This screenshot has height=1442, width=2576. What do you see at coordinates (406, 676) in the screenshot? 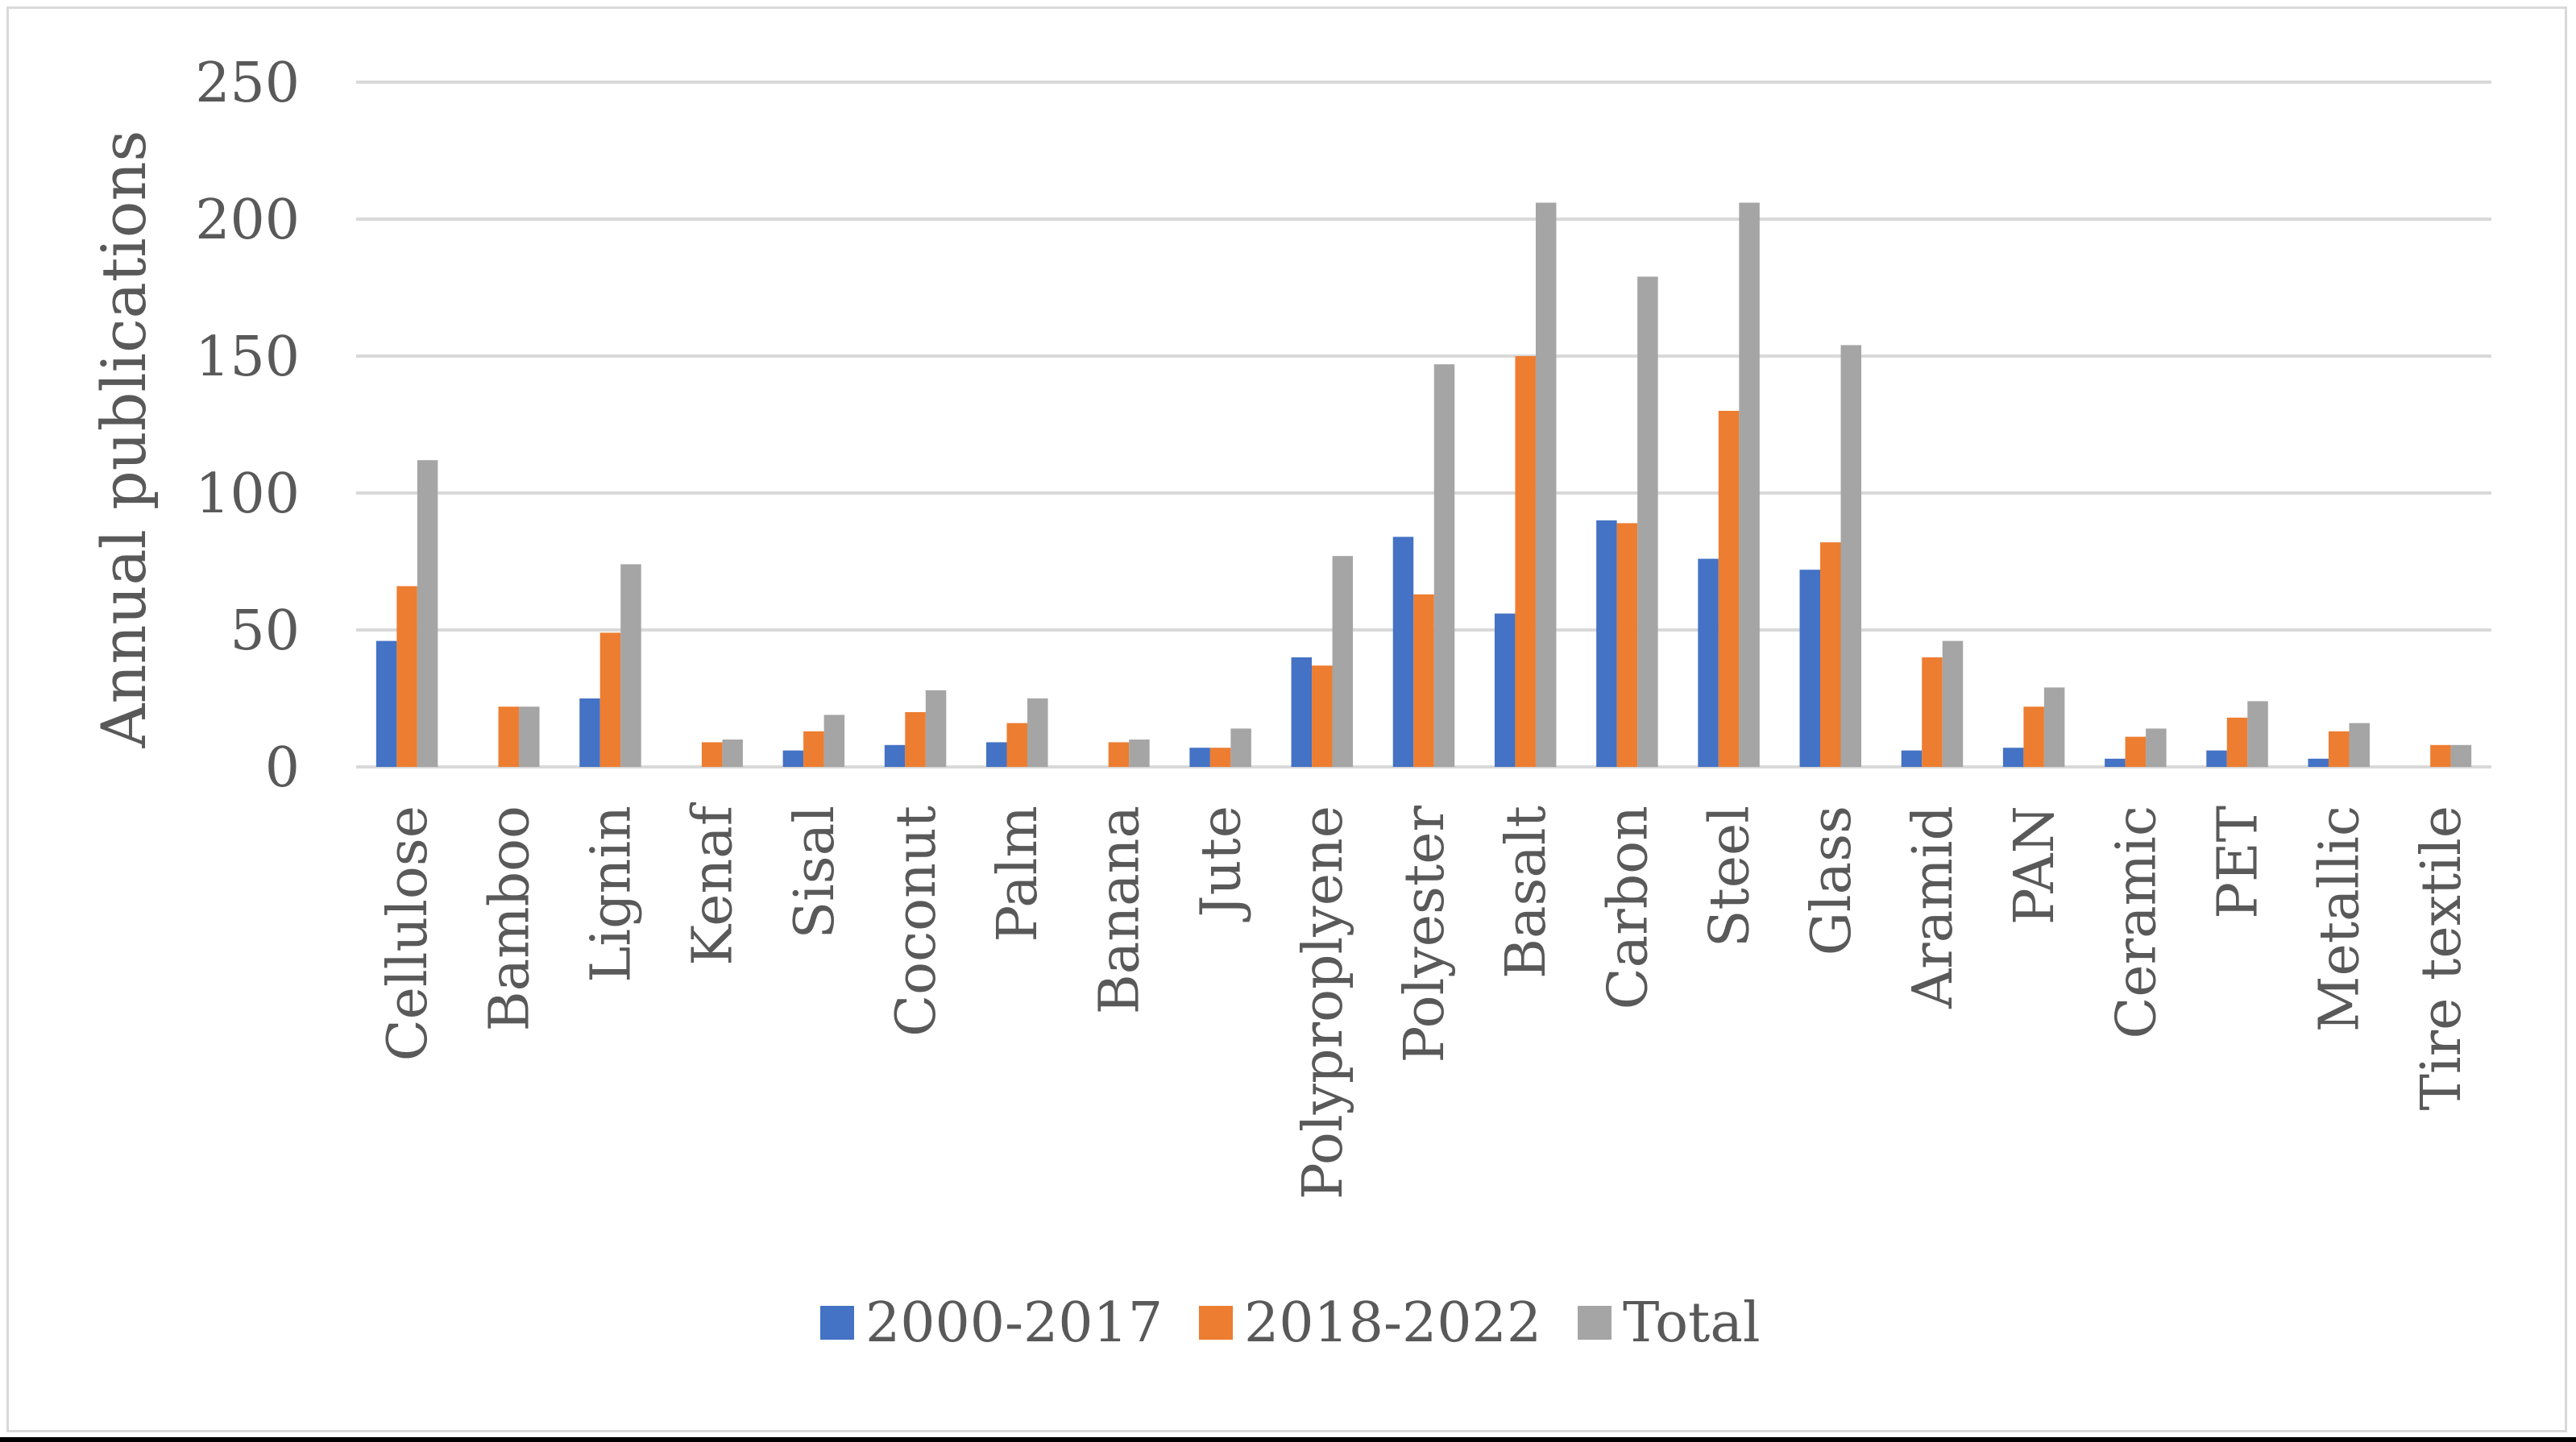
I see `bar-cellulose-2018-2022` at bounding box center [406, 676].